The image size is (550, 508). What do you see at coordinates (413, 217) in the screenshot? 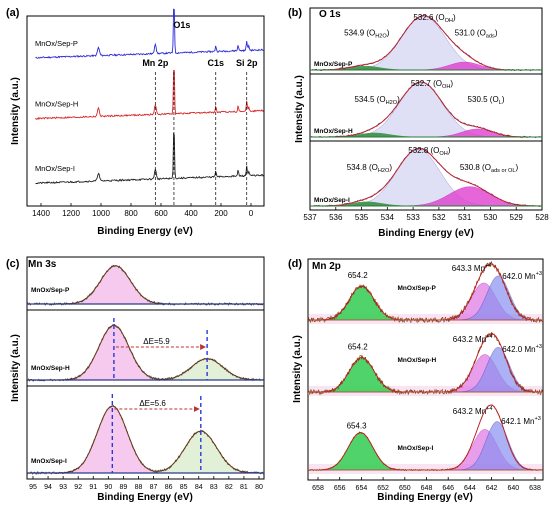
I see `x-tick-label: 533` at bounding box center [413, 217].